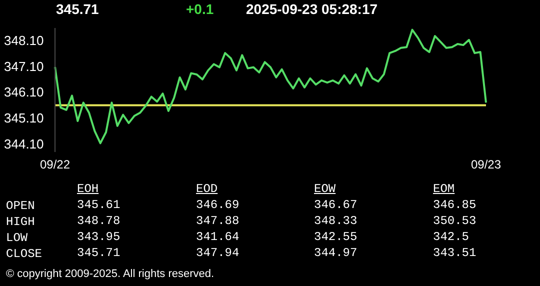 The height and width of the screenshot is (286, 540). Describe the element at coordinates (24, 40) in the screenshot. I see `y-tick-label: 348.10` at that location.